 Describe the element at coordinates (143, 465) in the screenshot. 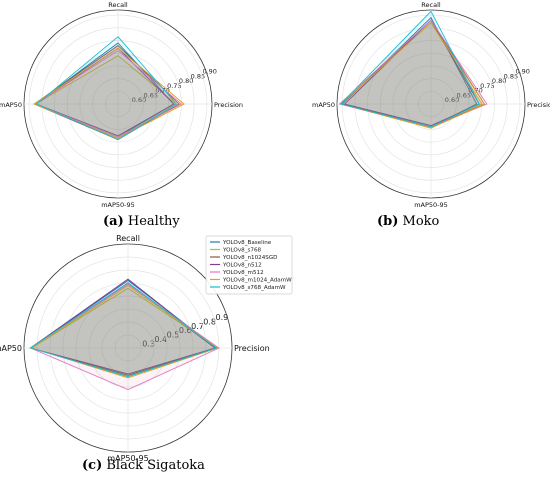

I see `caption-c: (c) Black Sigatoka` at that location.